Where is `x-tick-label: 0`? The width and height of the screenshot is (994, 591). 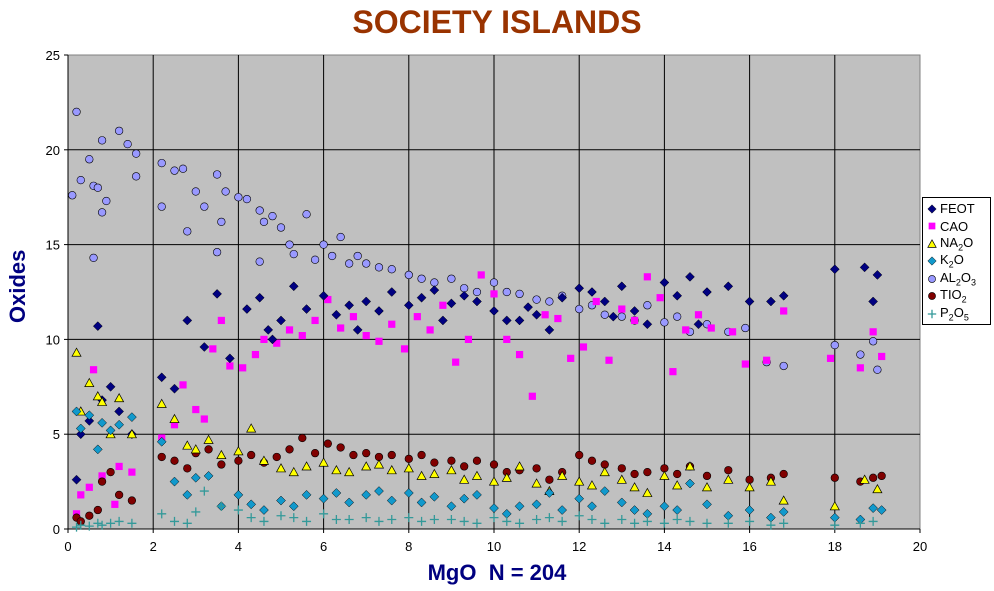
x-tick-label: 0 is located at coordinates (67, 546).